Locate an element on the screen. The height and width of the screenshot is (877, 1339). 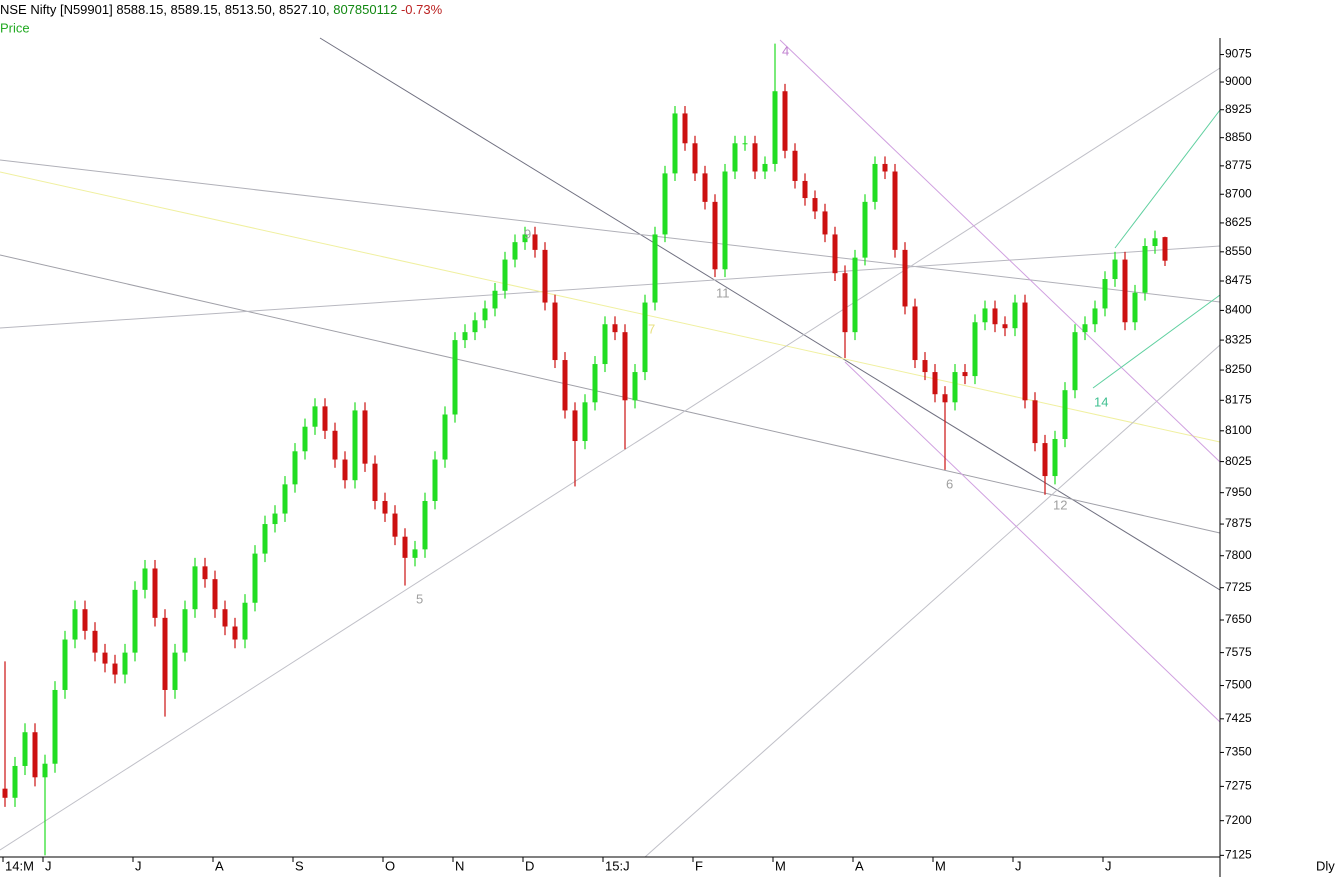
y-tick-label: 7575 is located at coordinates (1238, 652).